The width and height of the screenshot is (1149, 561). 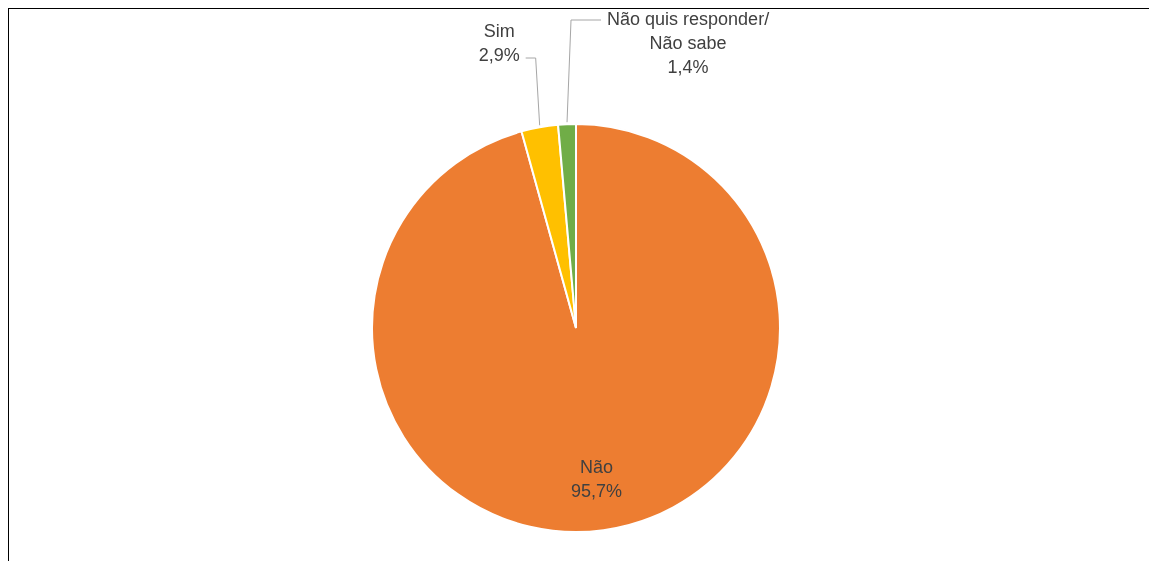 I want to click on slice-label: Não, so click(x=597, y=466).